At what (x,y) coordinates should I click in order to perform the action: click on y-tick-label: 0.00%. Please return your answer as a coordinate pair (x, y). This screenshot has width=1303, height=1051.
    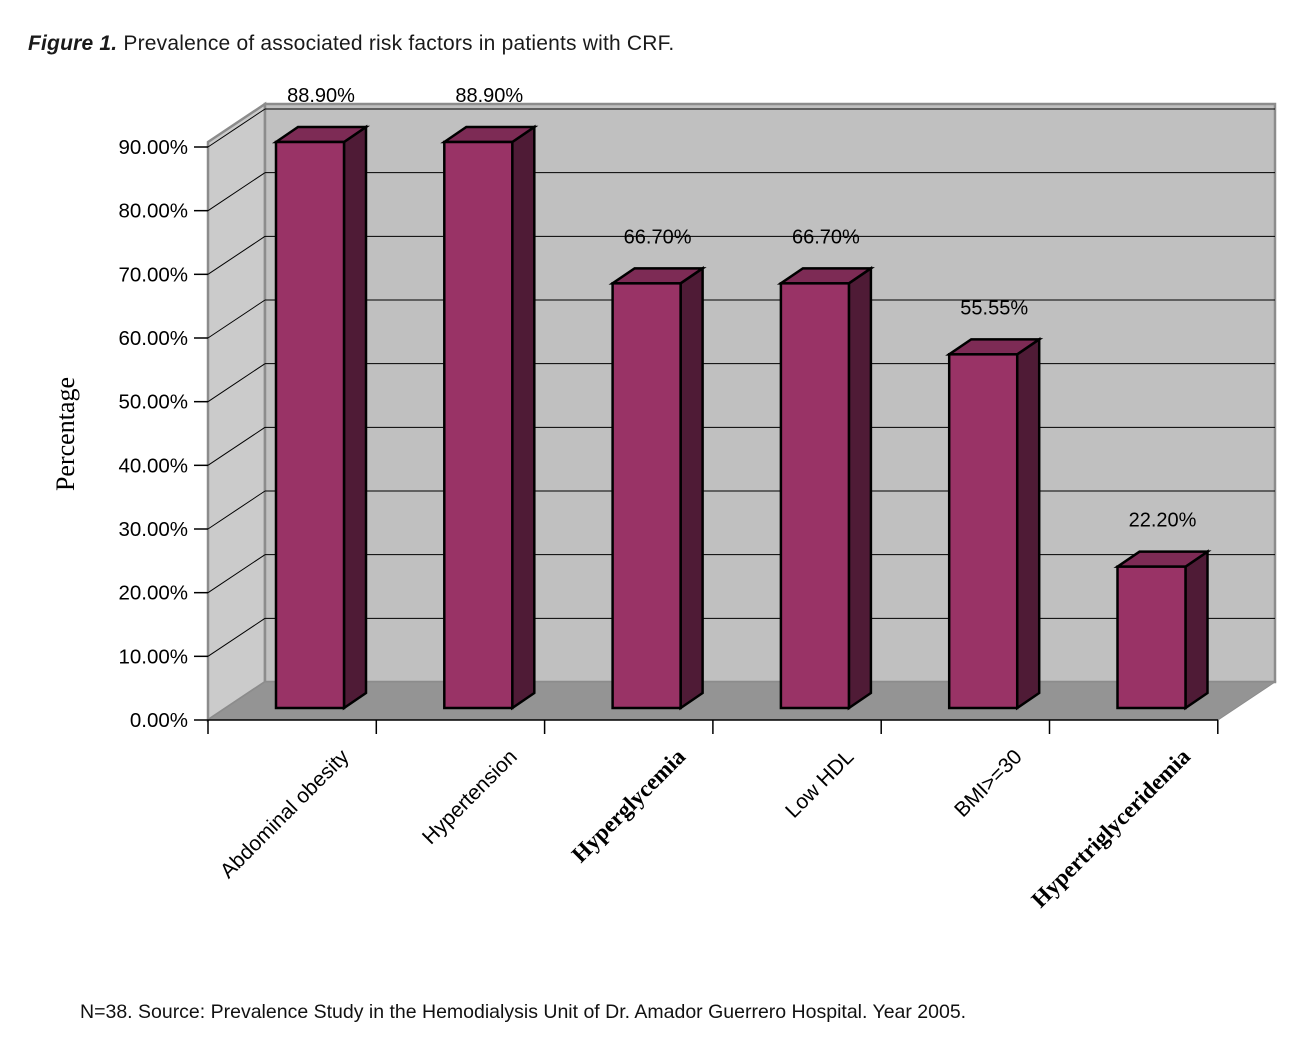
    Looking at the image, I should click on (159, 720).